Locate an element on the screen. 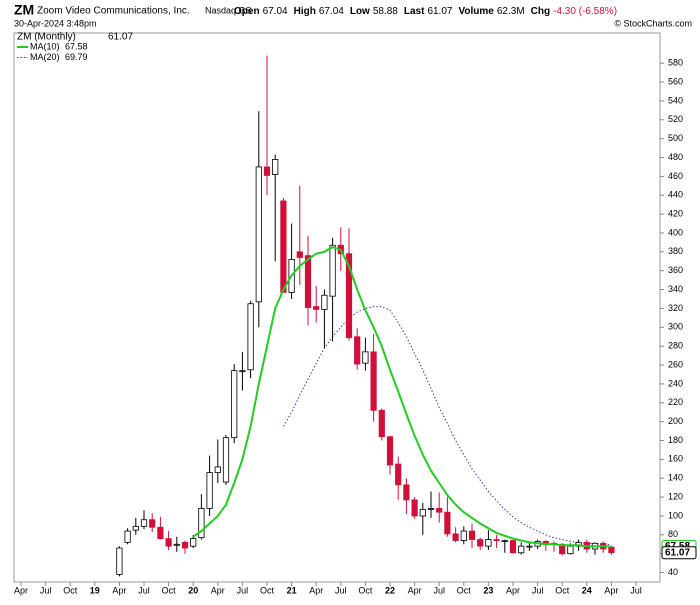 This screenshot has height=605, width=700. stat-label: Low is located at coordinates (360, 11).